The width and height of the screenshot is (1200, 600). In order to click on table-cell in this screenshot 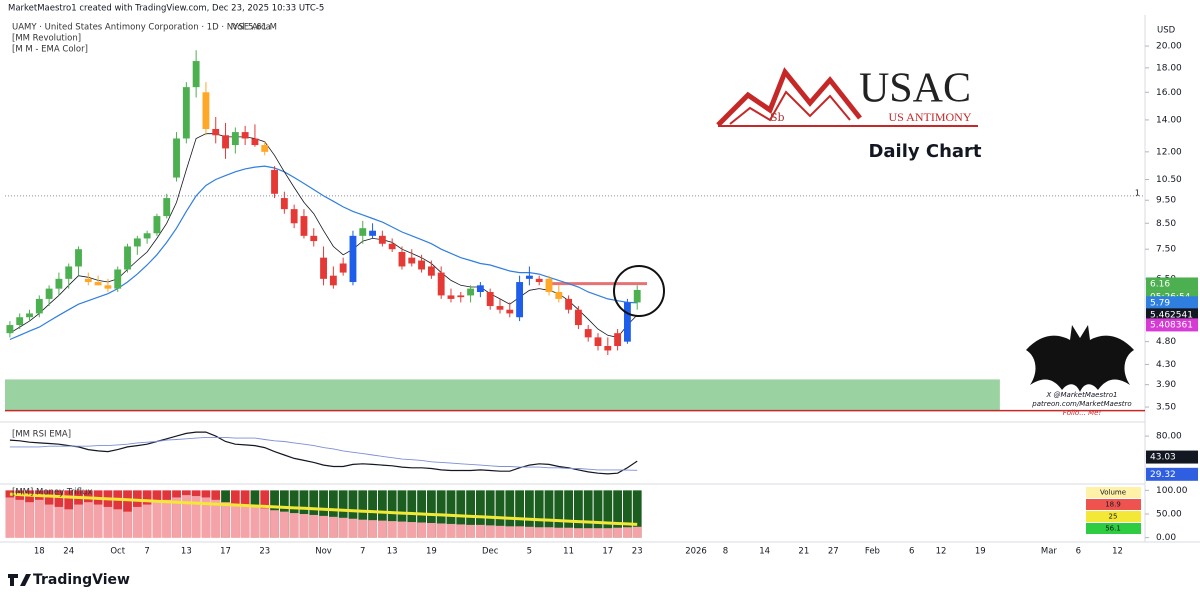, I will do `click(1113, 528)`.